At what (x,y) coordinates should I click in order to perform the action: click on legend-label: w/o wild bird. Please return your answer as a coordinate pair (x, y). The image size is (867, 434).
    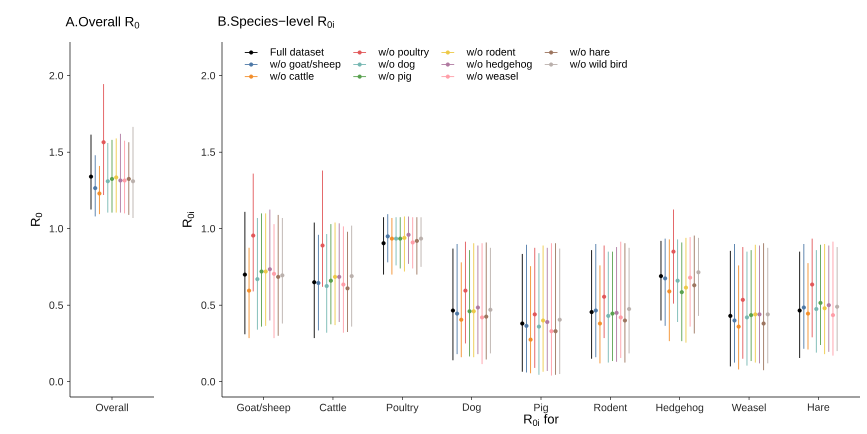
    Looking at the image, I should click on (598, 64).